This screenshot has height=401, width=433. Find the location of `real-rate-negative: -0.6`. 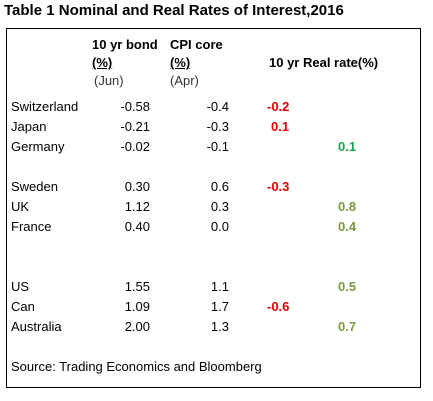

real-rate-negative: -0.6 is located at coordinates (278, 306).